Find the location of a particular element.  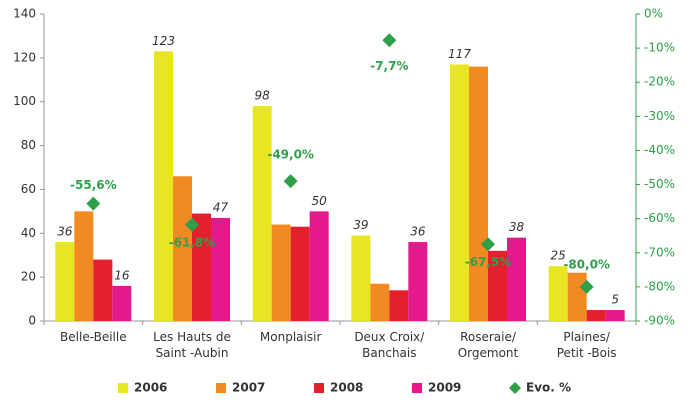

legend-label: Evo. % is located at coordinates (548, 388).